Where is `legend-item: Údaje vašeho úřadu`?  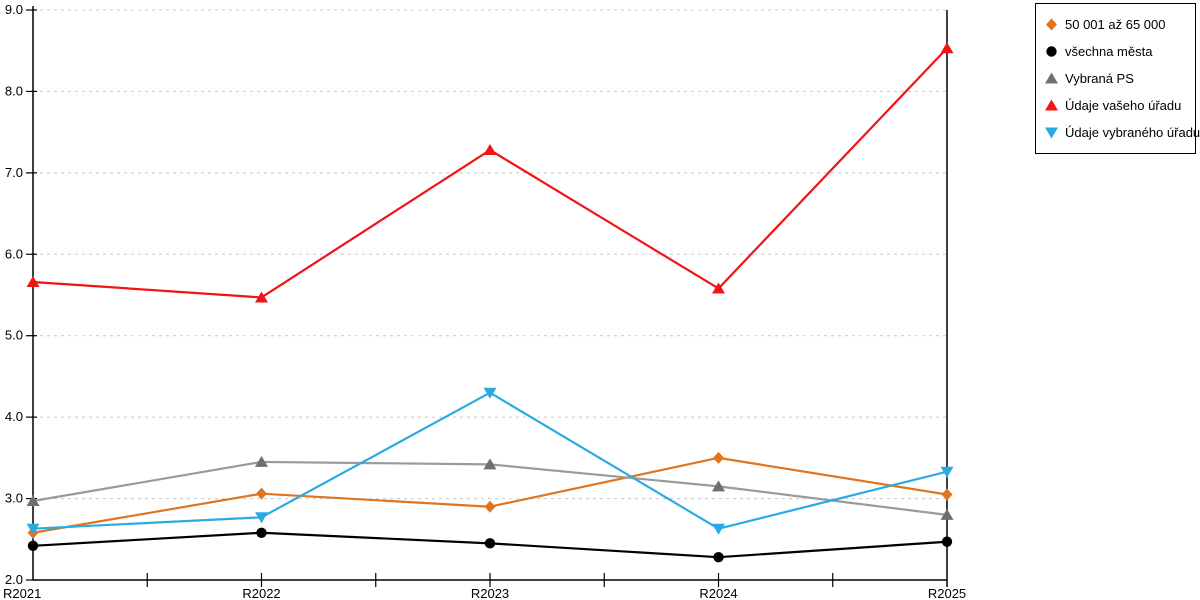
legend-item: Údaje vašeho úřadu is located at coordinates (1116, 105).